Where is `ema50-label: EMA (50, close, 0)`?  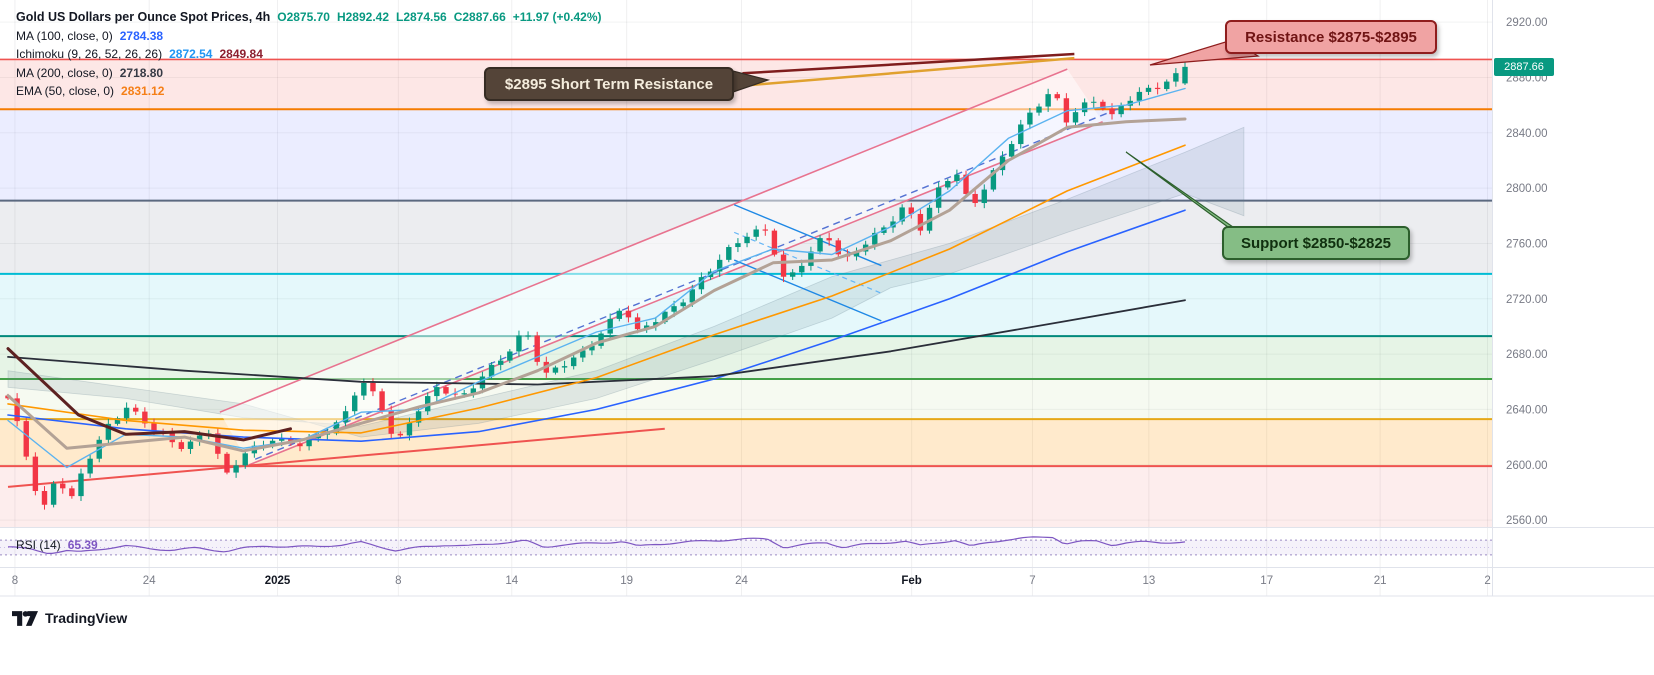 ema50-label: EMA (50, close, 0) is located at coordinates (65, 91).